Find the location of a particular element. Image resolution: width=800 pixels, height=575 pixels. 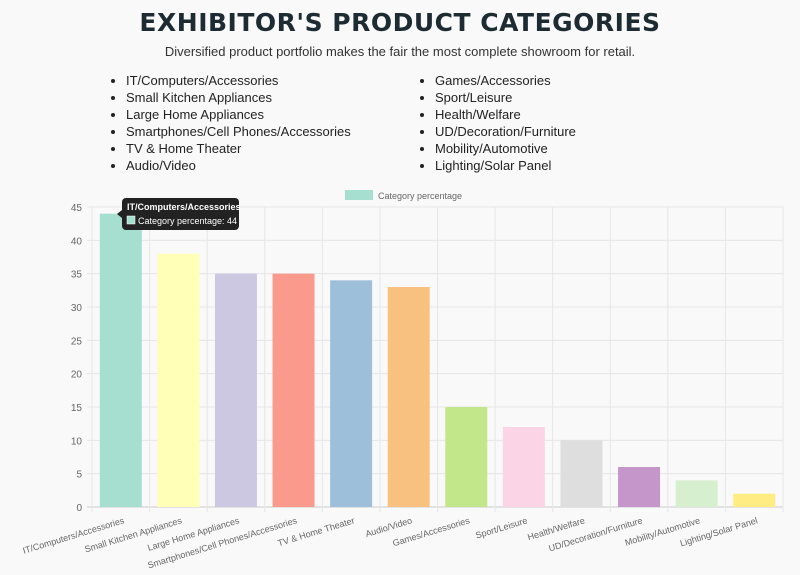

tooltip is located at coordinates (180, 214).